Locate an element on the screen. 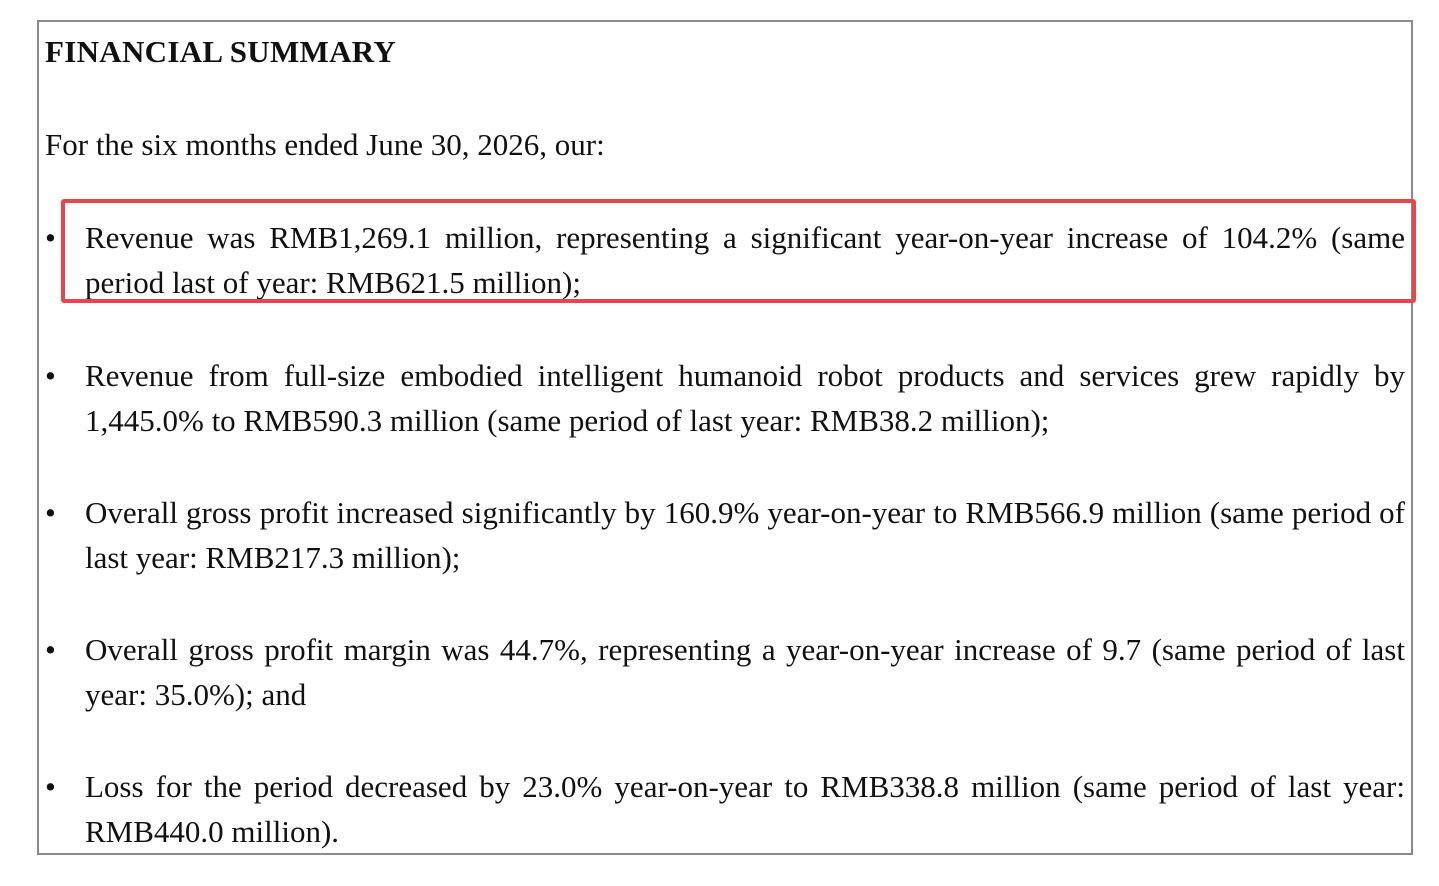 The height and width of the screenshot is (886, 1439). section-title: FINANCIAL SUMMARY is located at coordinates (221, 51).